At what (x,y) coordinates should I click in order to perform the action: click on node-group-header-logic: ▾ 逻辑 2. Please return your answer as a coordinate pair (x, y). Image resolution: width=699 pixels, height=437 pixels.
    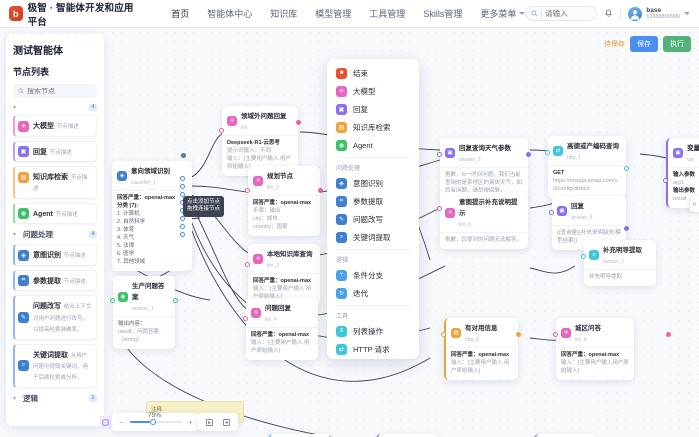
    Looking at the image, I should click on (55, 398).